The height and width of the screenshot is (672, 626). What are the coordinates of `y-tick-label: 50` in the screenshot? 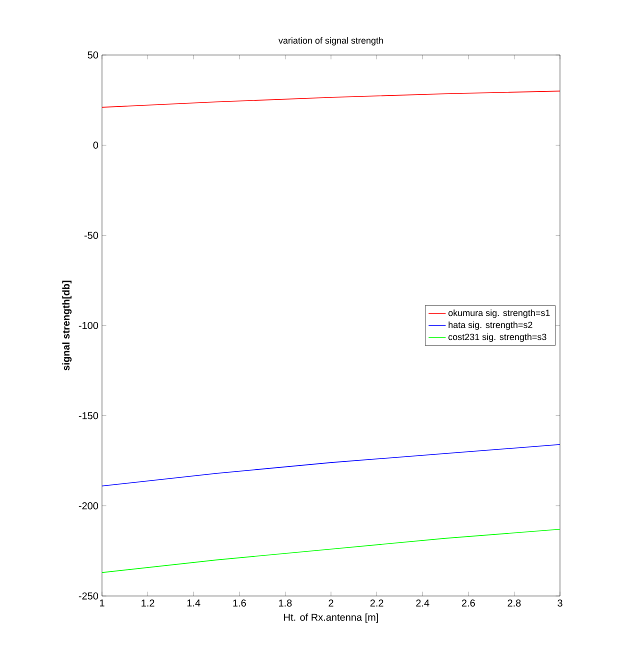 It's located at (93, 55).